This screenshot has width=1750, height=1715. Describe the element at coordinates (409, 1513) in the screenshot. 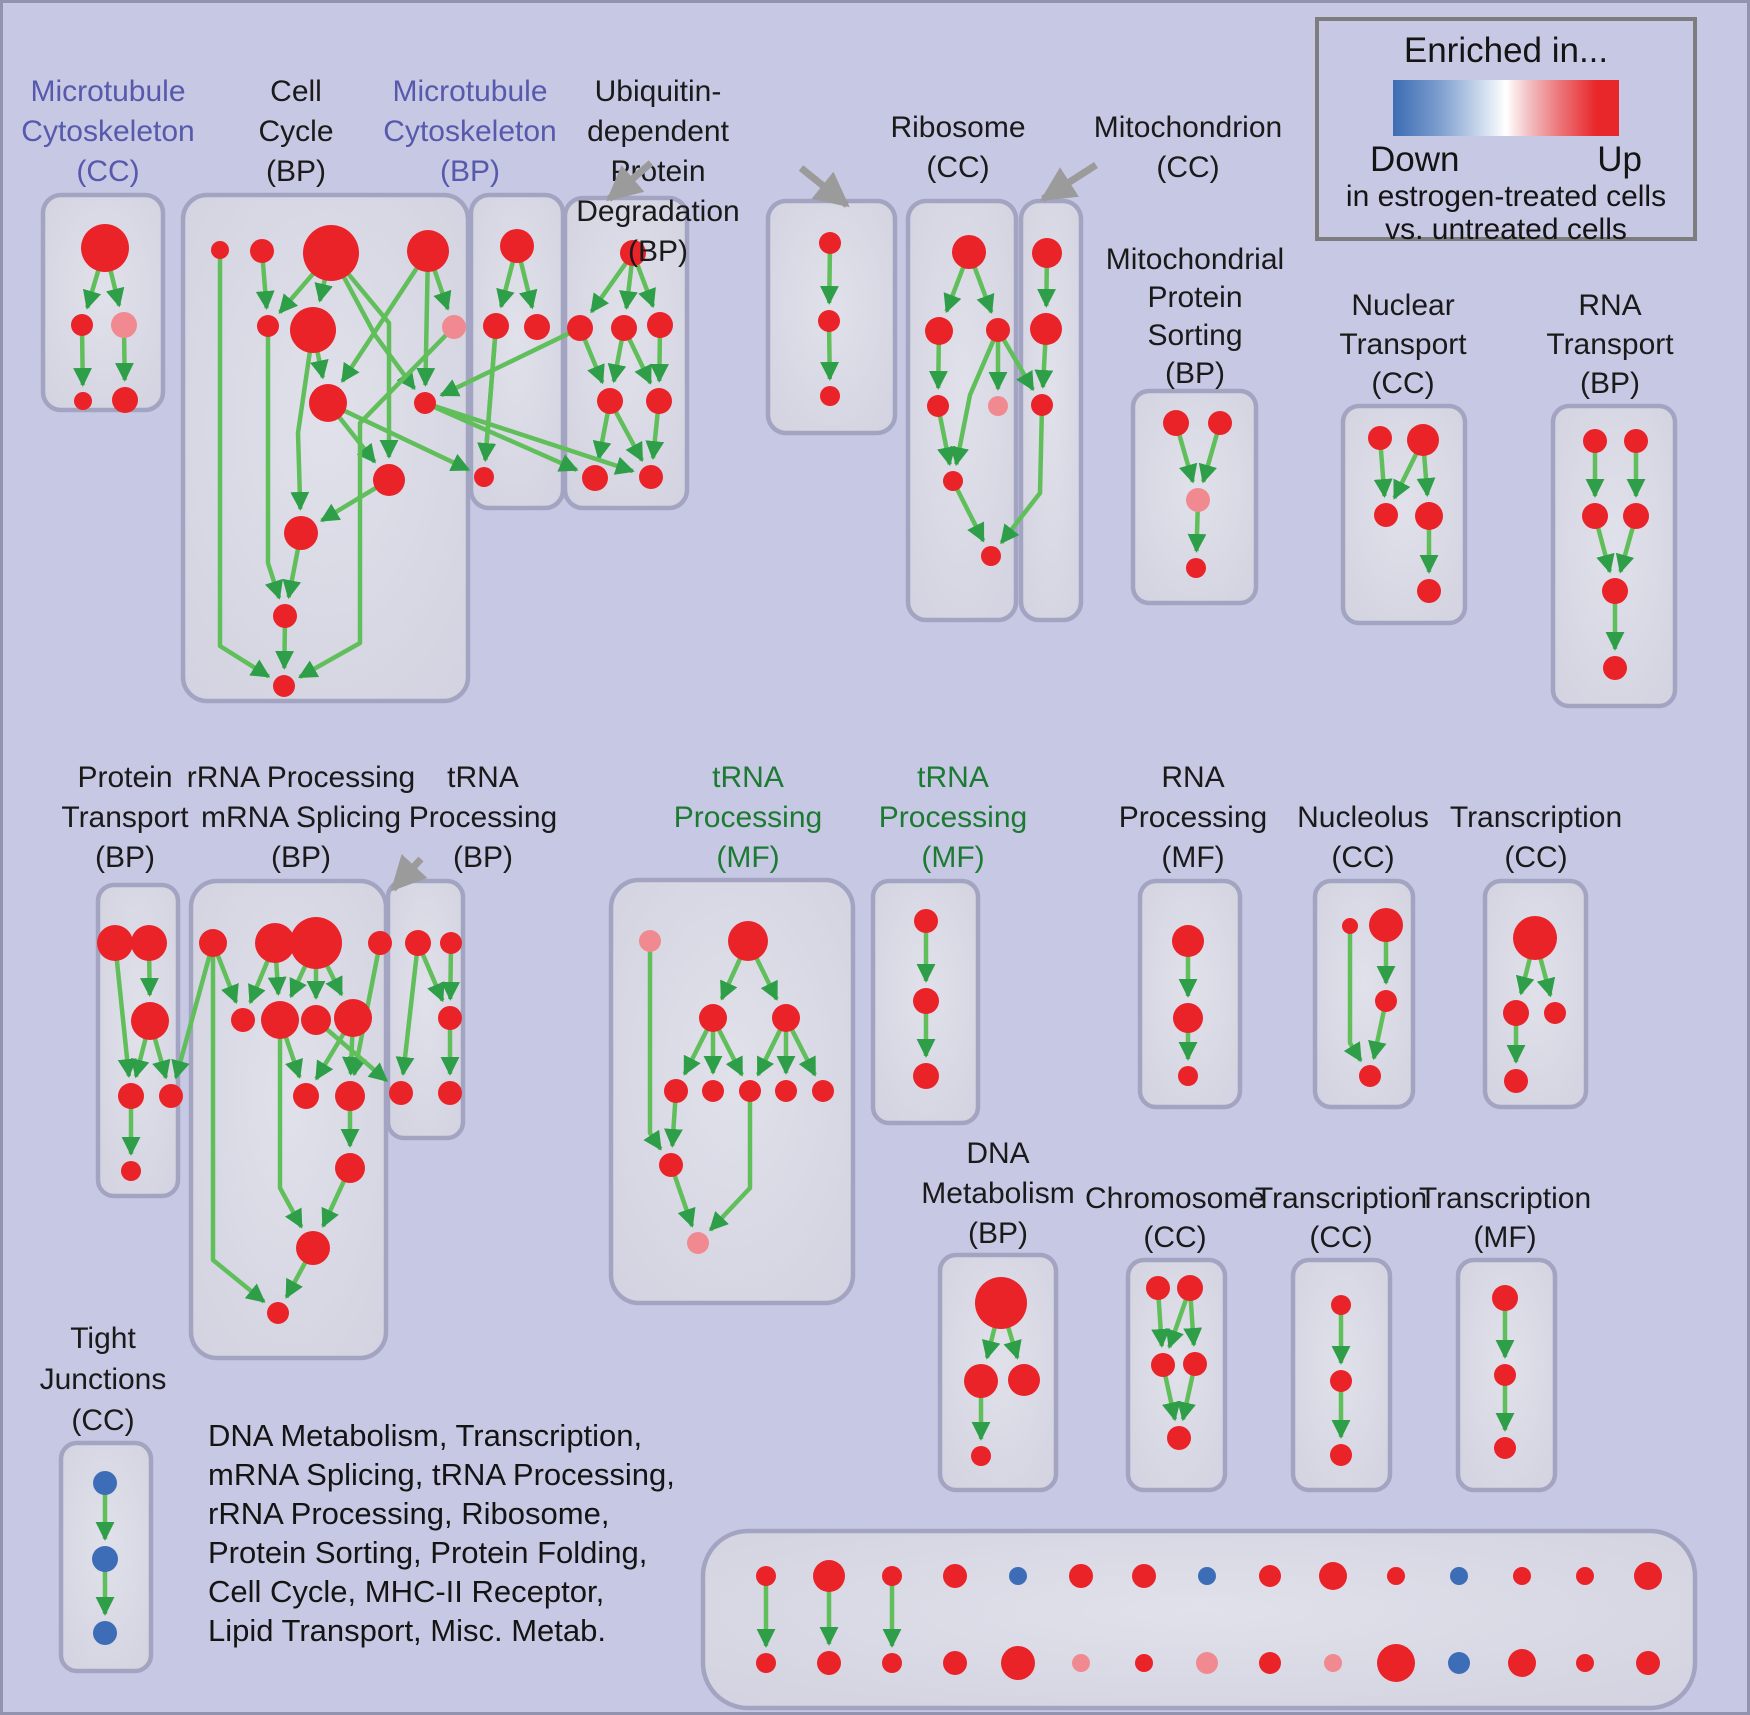

I see `note-line: rRNA Processing, Ribosome,` at that location.